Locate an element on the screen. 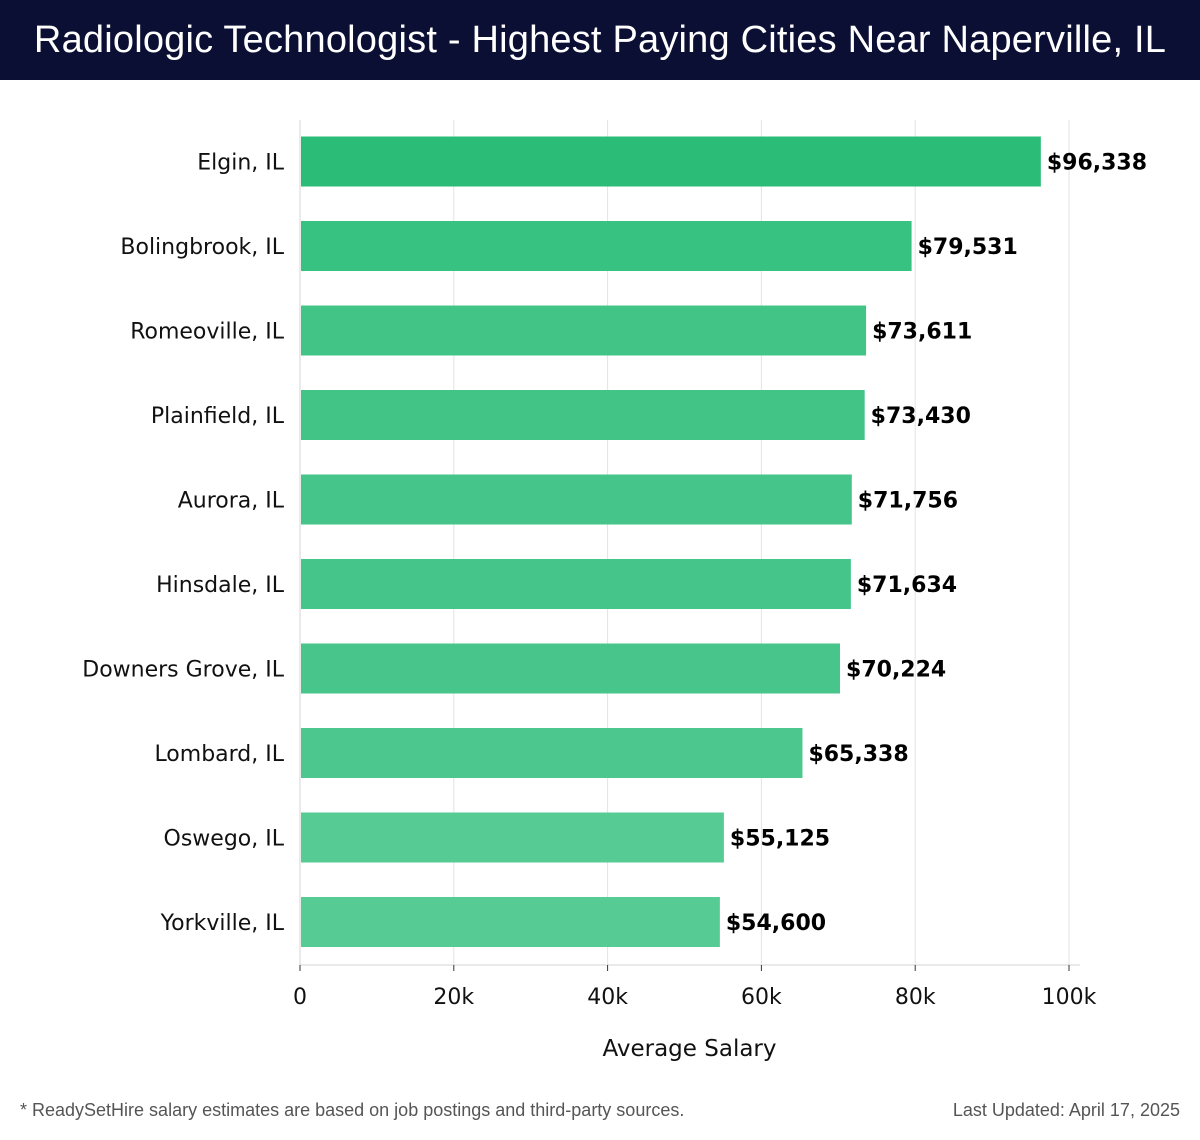 This screenshot has width=1200, height=1140. category-label: Elgin, IL is located at coordinates (241, 163).